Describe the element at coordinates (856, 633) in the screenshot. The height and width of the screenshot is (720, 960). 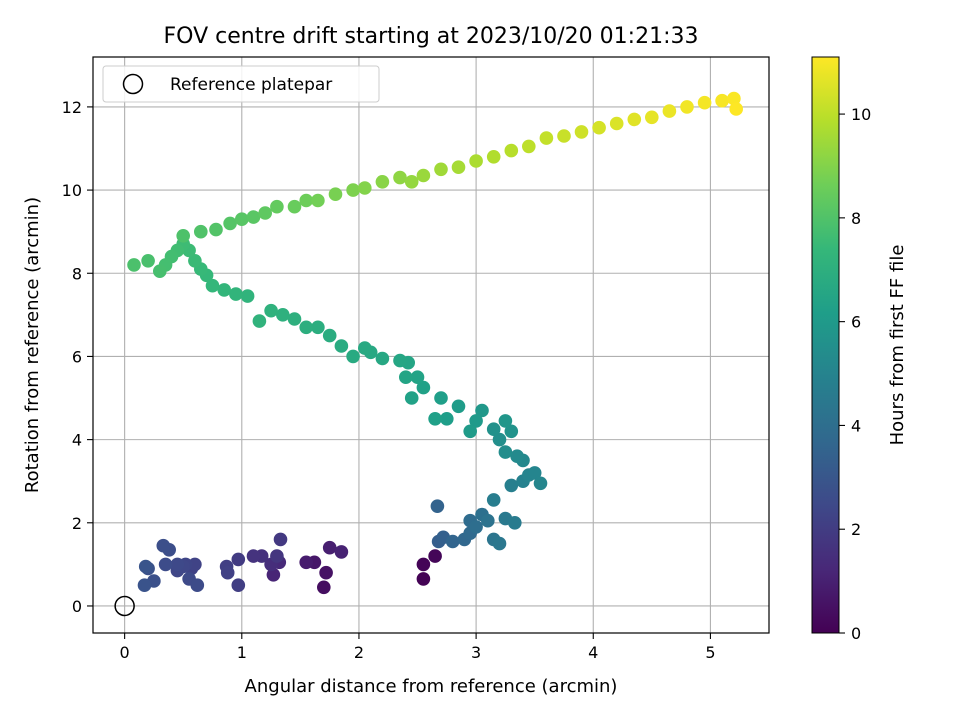
I see `colorbar-tick-label: 0` at that location.